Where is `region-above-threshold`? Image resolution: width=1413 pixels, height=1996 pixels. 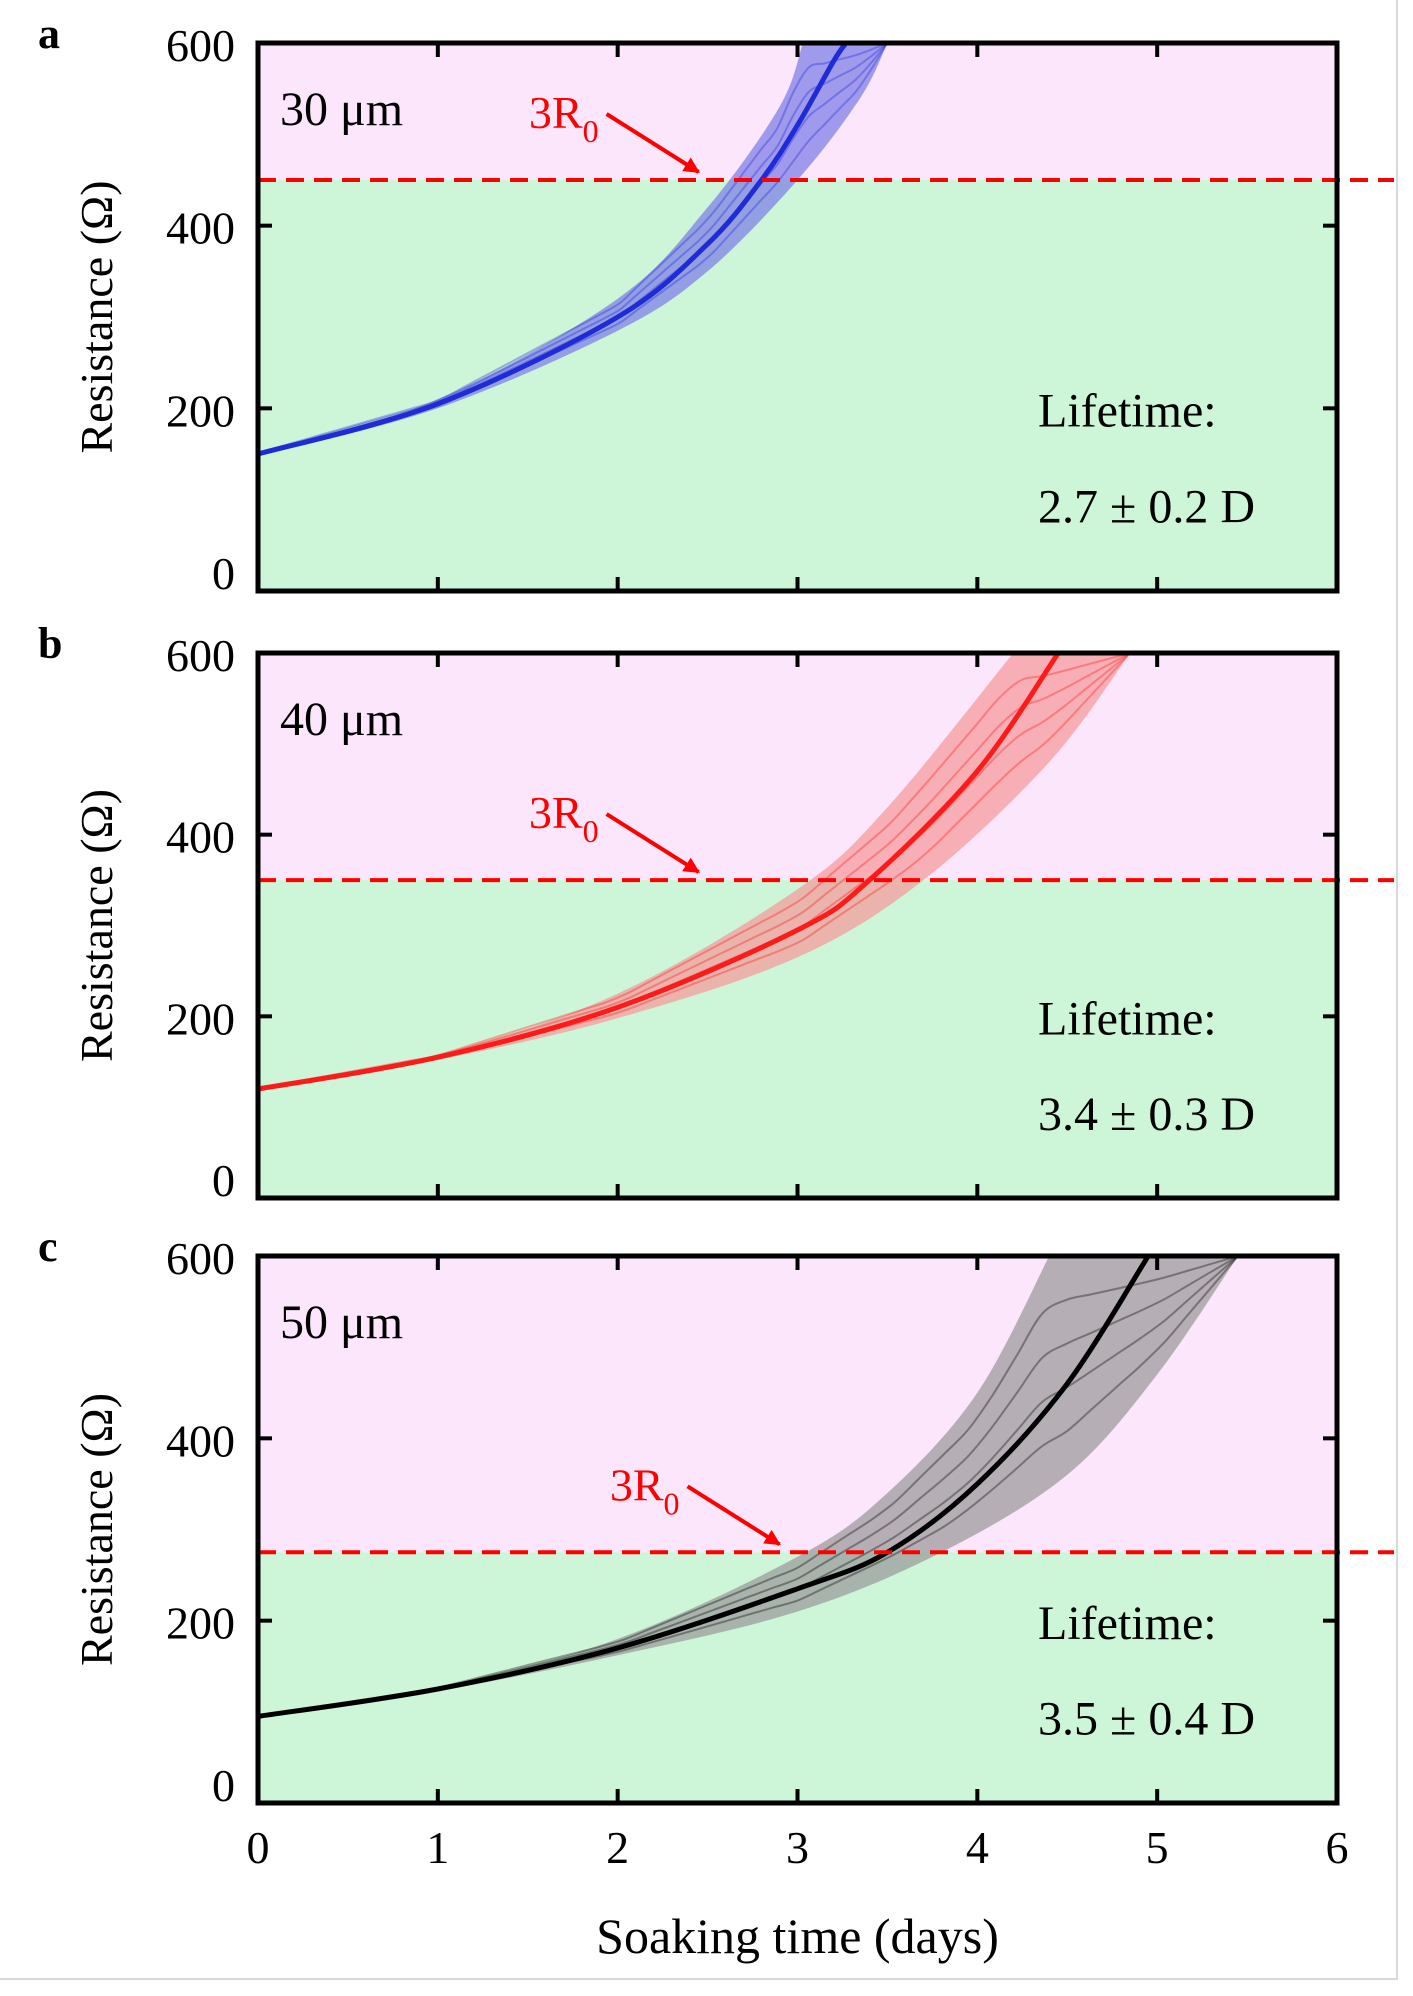 region-above-threshold is located at coordinates (797, 767).